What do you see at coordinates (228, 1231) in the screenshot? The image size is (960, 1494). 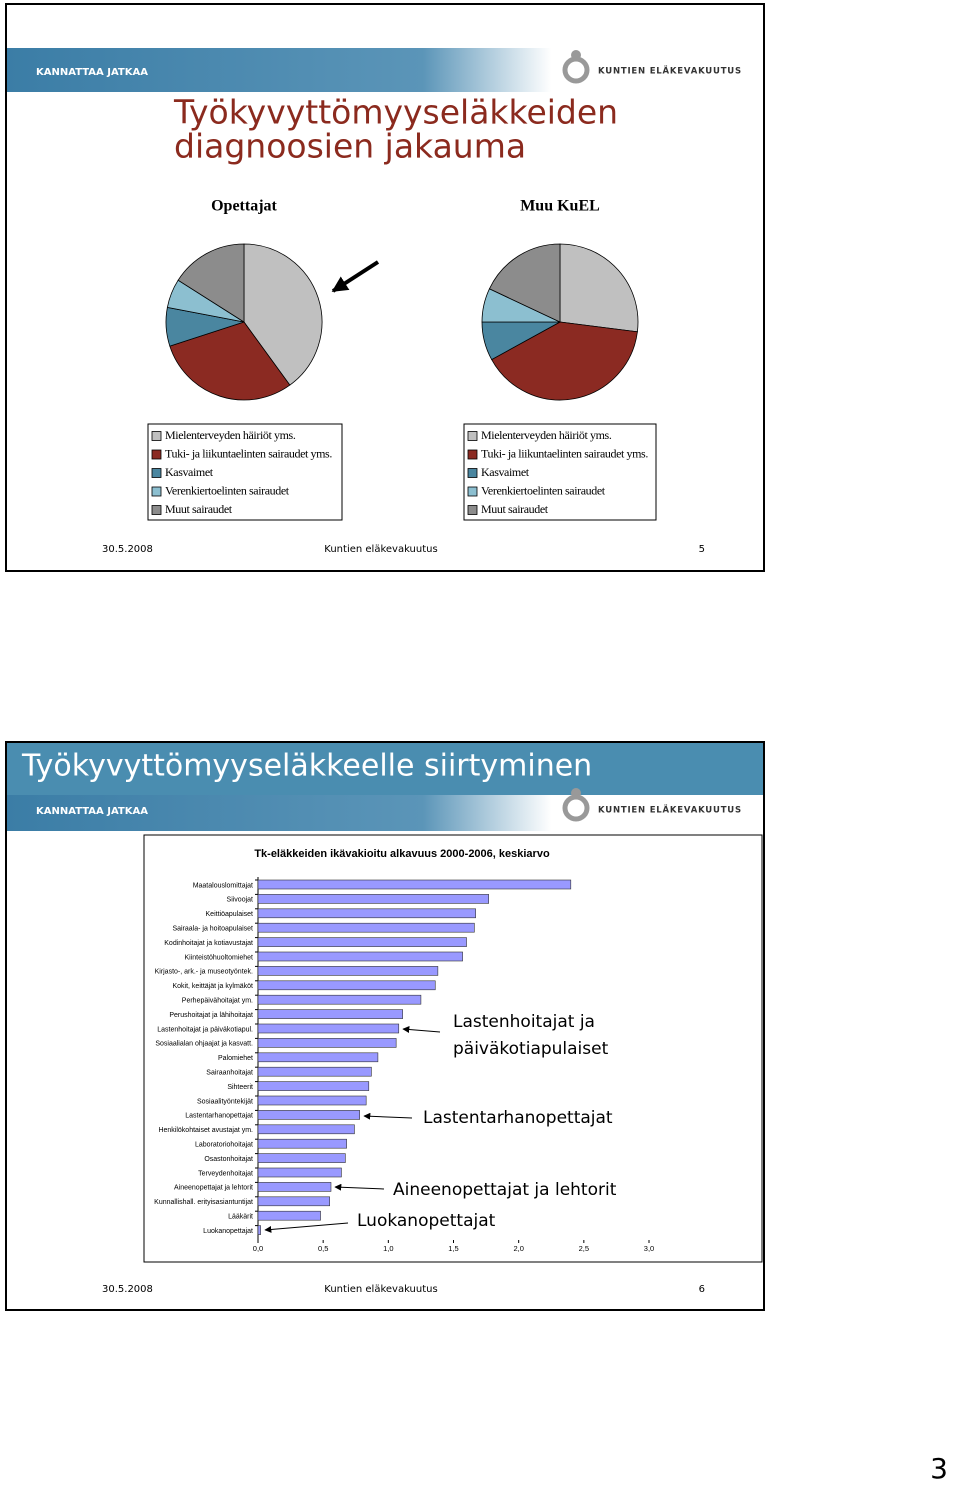 I see `y-tick-label: Luokanopettajat` at bounding box center [228, 1231].